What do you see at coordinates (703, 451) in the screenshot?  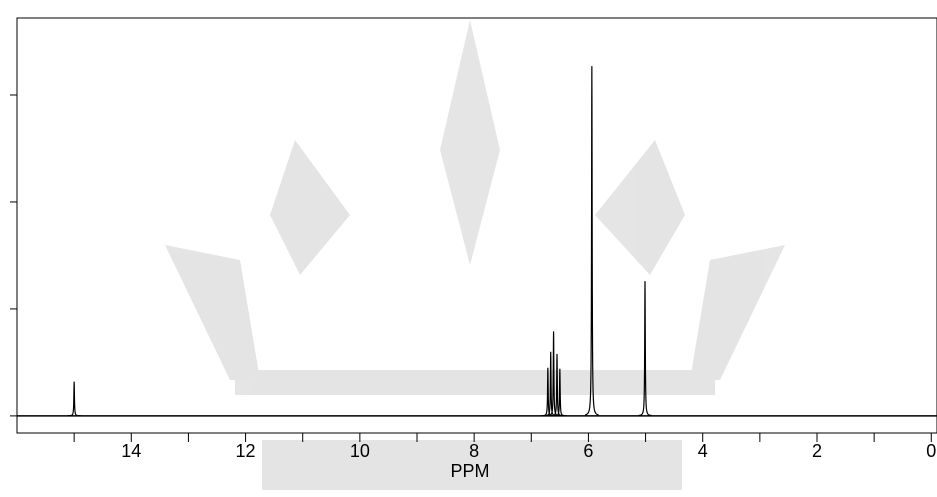 I see `x-tick-label: 4` at bounding box center [703, 451].